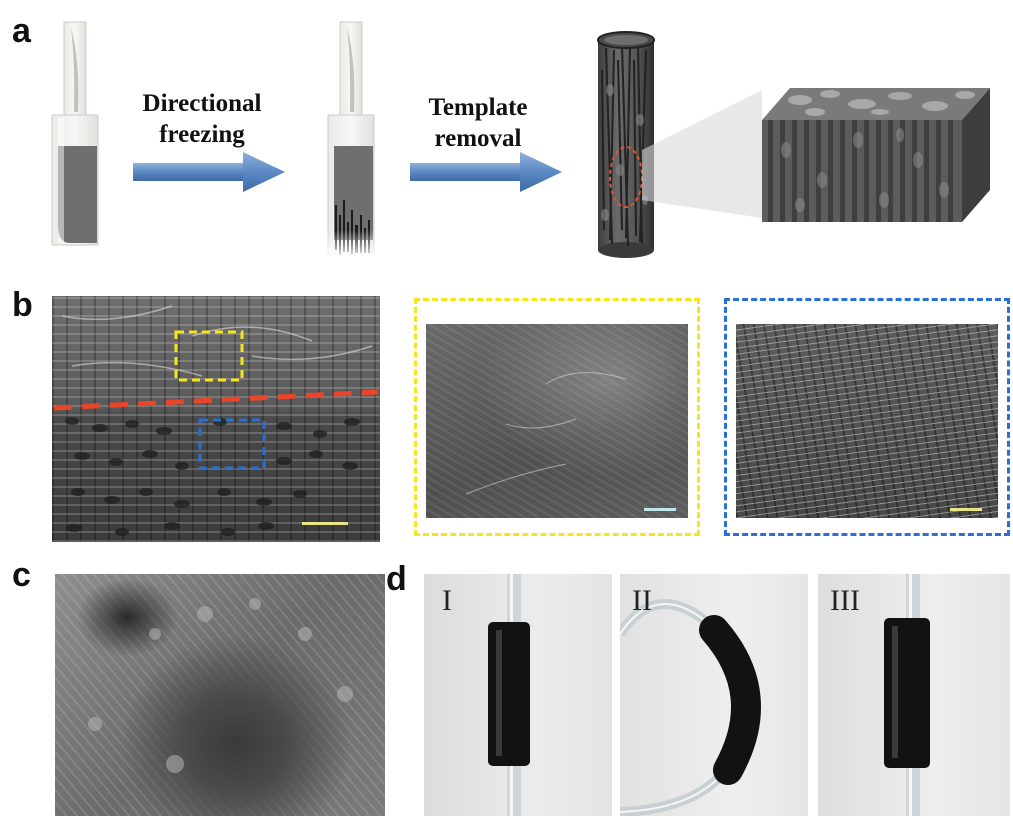 This screenshot has width=1013, height=822. What do you see at coordinates (557, 421) in the screenshot?
I see `sem-image-yellow-zoom` at bounding box center [557, 421].